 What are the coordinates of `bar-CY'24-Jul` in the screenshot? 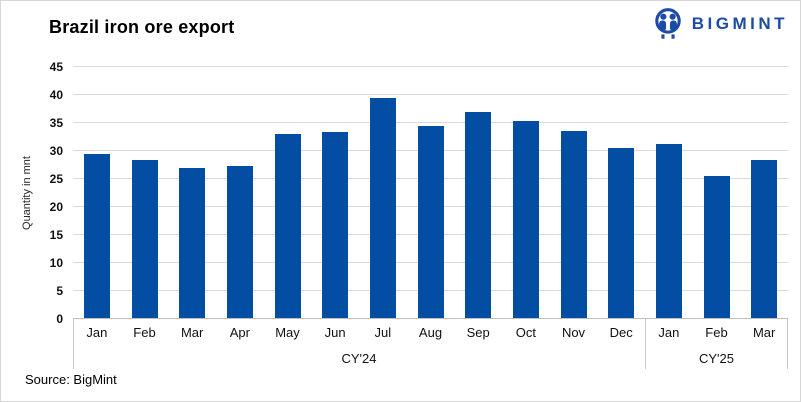 It's located at (382, 207).